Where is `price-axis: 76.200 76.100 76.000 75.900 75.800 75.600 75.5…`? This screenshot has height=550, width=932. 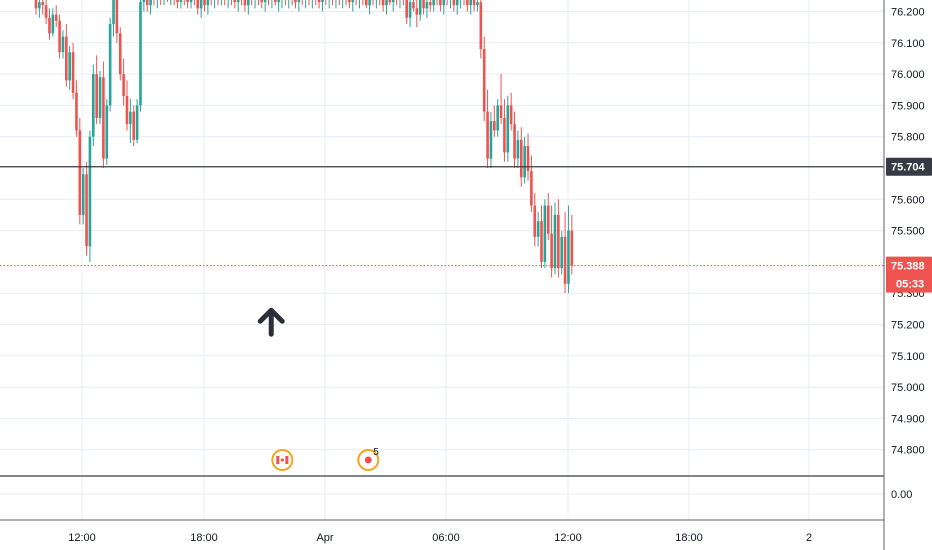 price-axis: 76.200 76.100 76.000 75.900 75.800 75.600 75.5… is located at coordinates (907, 275).